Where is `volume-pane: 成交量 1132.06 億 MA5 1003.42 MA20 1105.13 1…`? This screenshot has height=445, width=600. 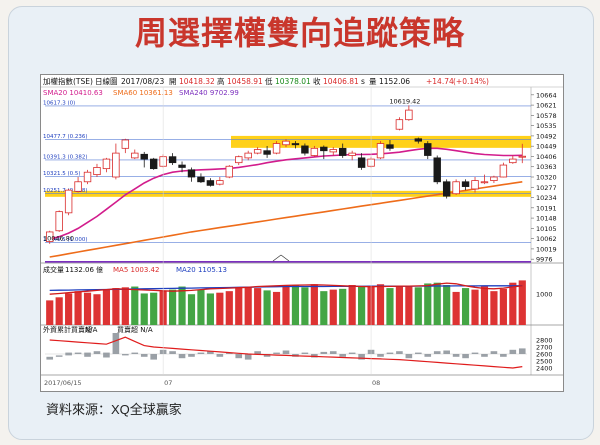
volume-pane: 成交量 1132.06 億 MA5 1003.42 MA20 1105.13 1… is located at coordinates (302, 295).